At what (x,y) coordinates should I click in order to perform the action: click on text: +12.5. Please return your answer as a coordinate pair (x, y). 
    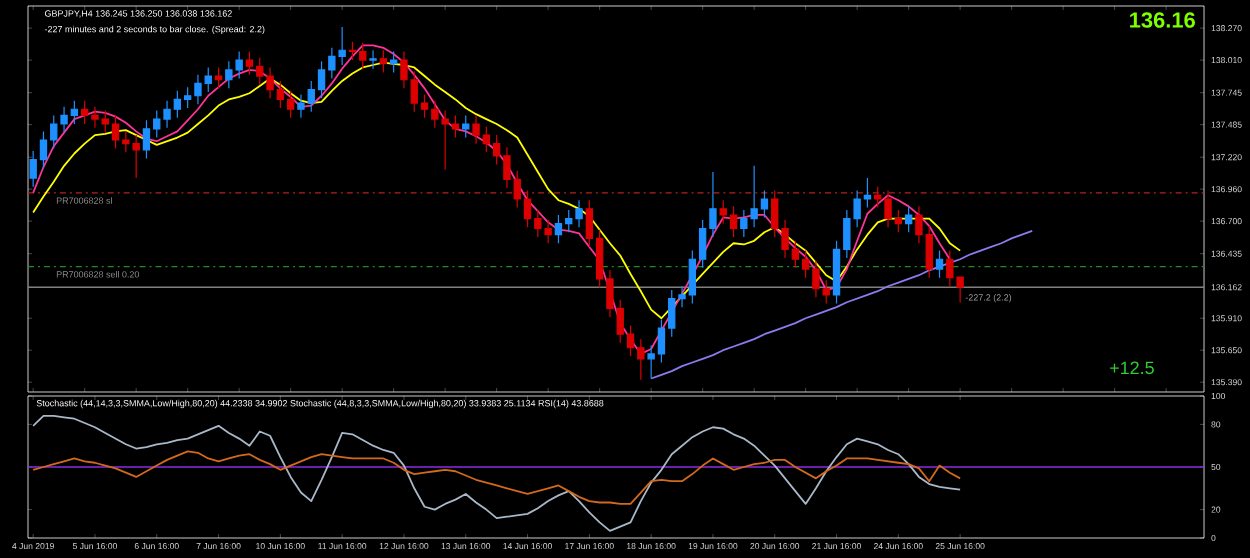
    Looking at the image, I should click on (1132, 368).